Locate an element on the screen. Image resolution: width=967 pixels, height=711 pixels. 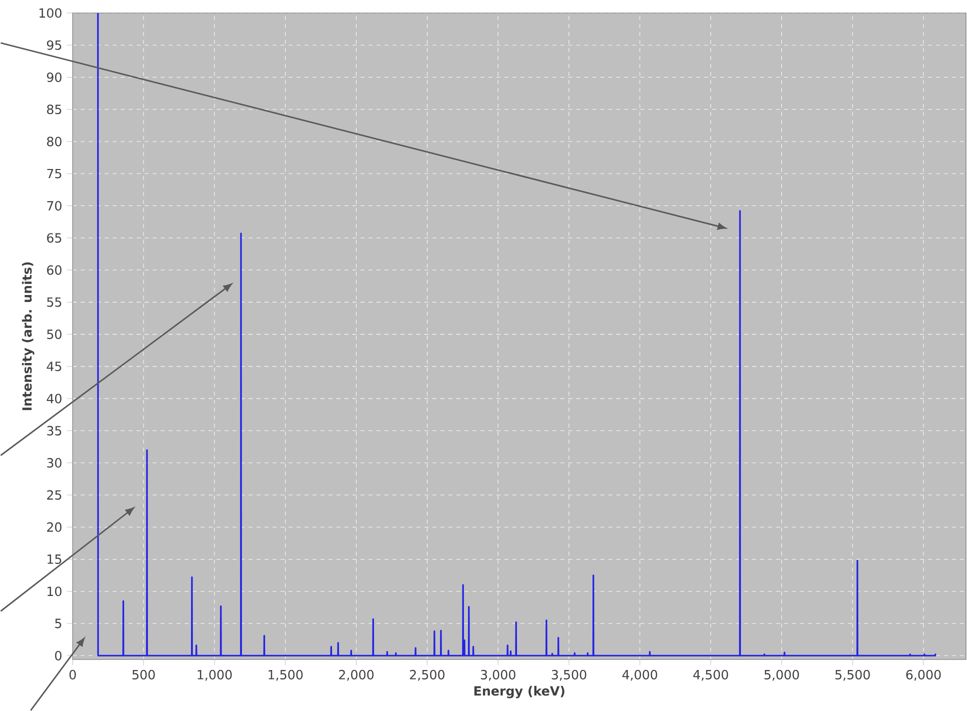
x-tick-label: 2,500 is located at coordinates (427, 675).